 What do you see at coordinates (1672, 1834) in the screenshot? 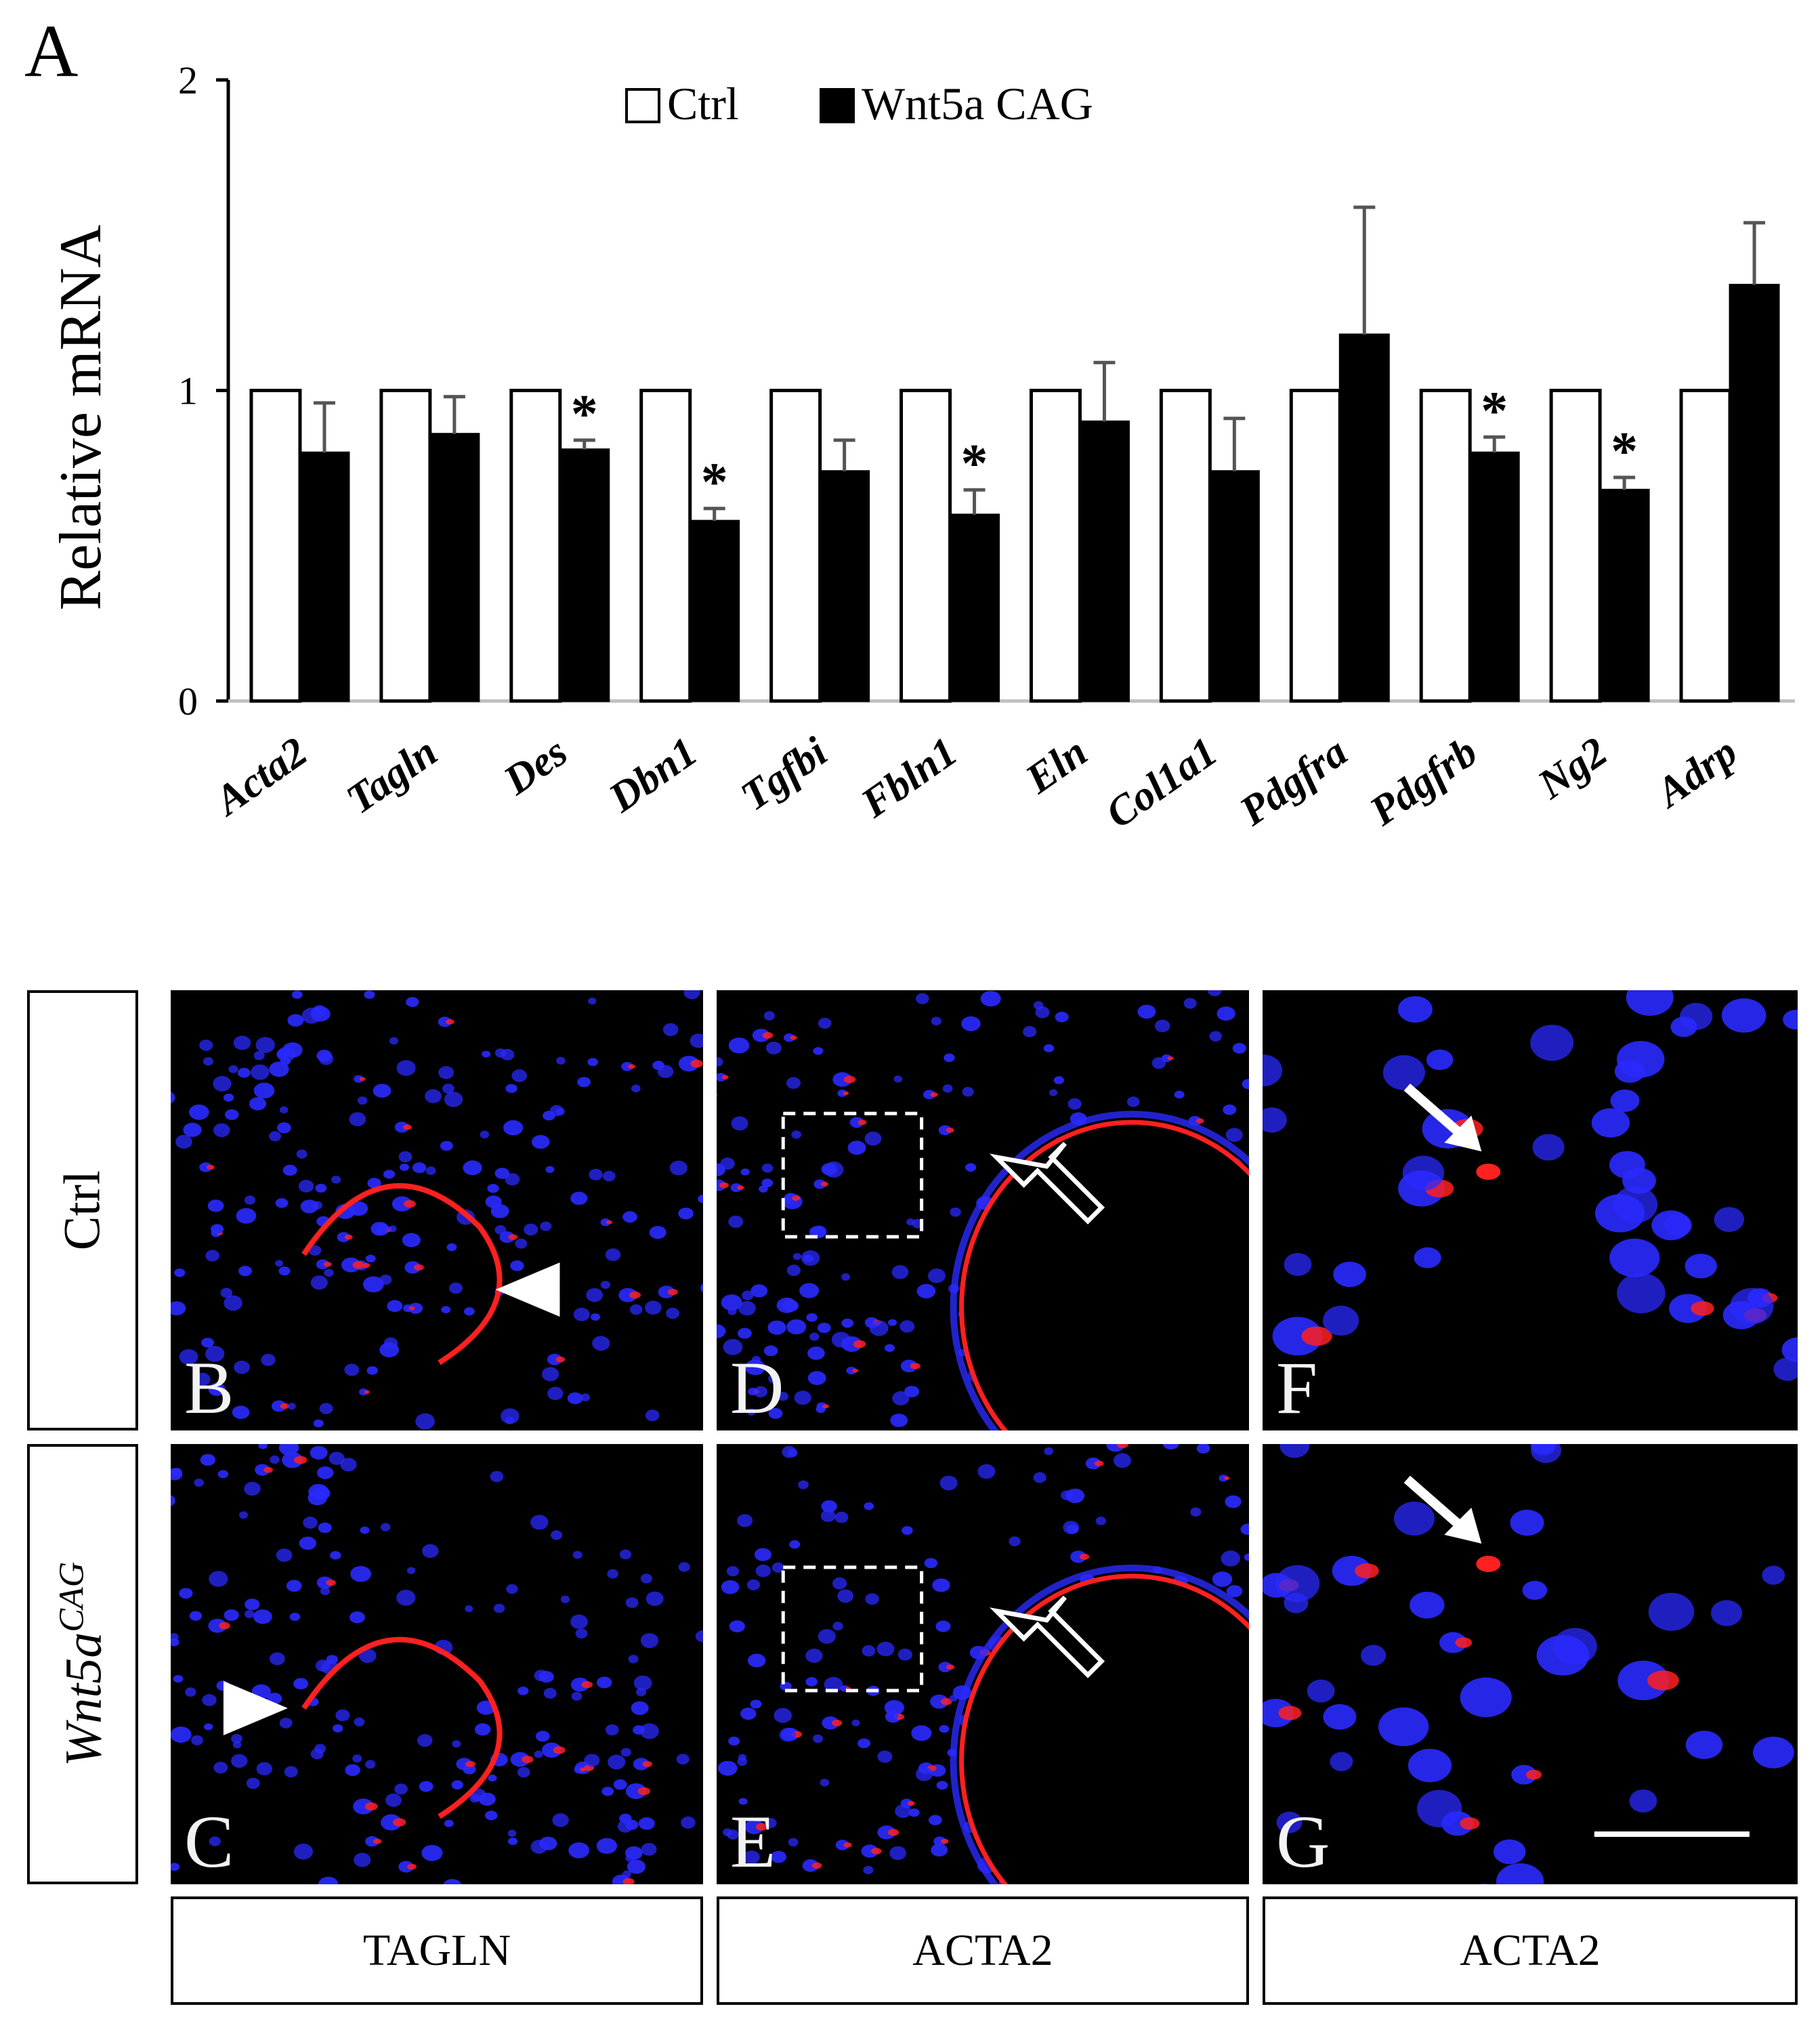
I see `scale-bar` at bounding box center [1672, 1834].